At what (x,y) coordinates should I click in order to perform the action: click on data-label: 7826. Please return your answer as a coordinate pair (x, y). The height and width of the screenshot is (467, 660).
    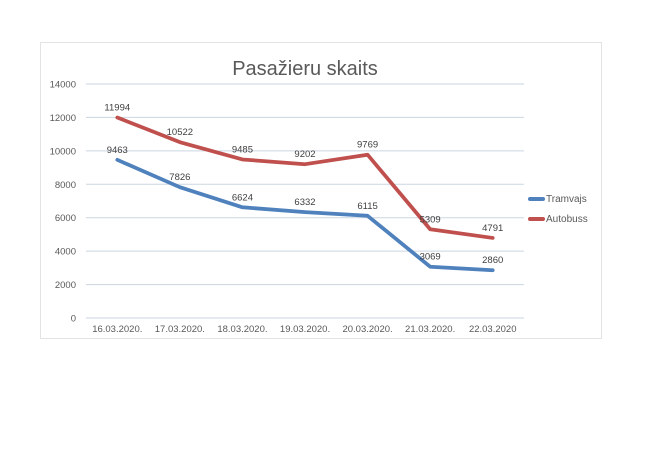
    Looking at the image, I should click on (179, 177).